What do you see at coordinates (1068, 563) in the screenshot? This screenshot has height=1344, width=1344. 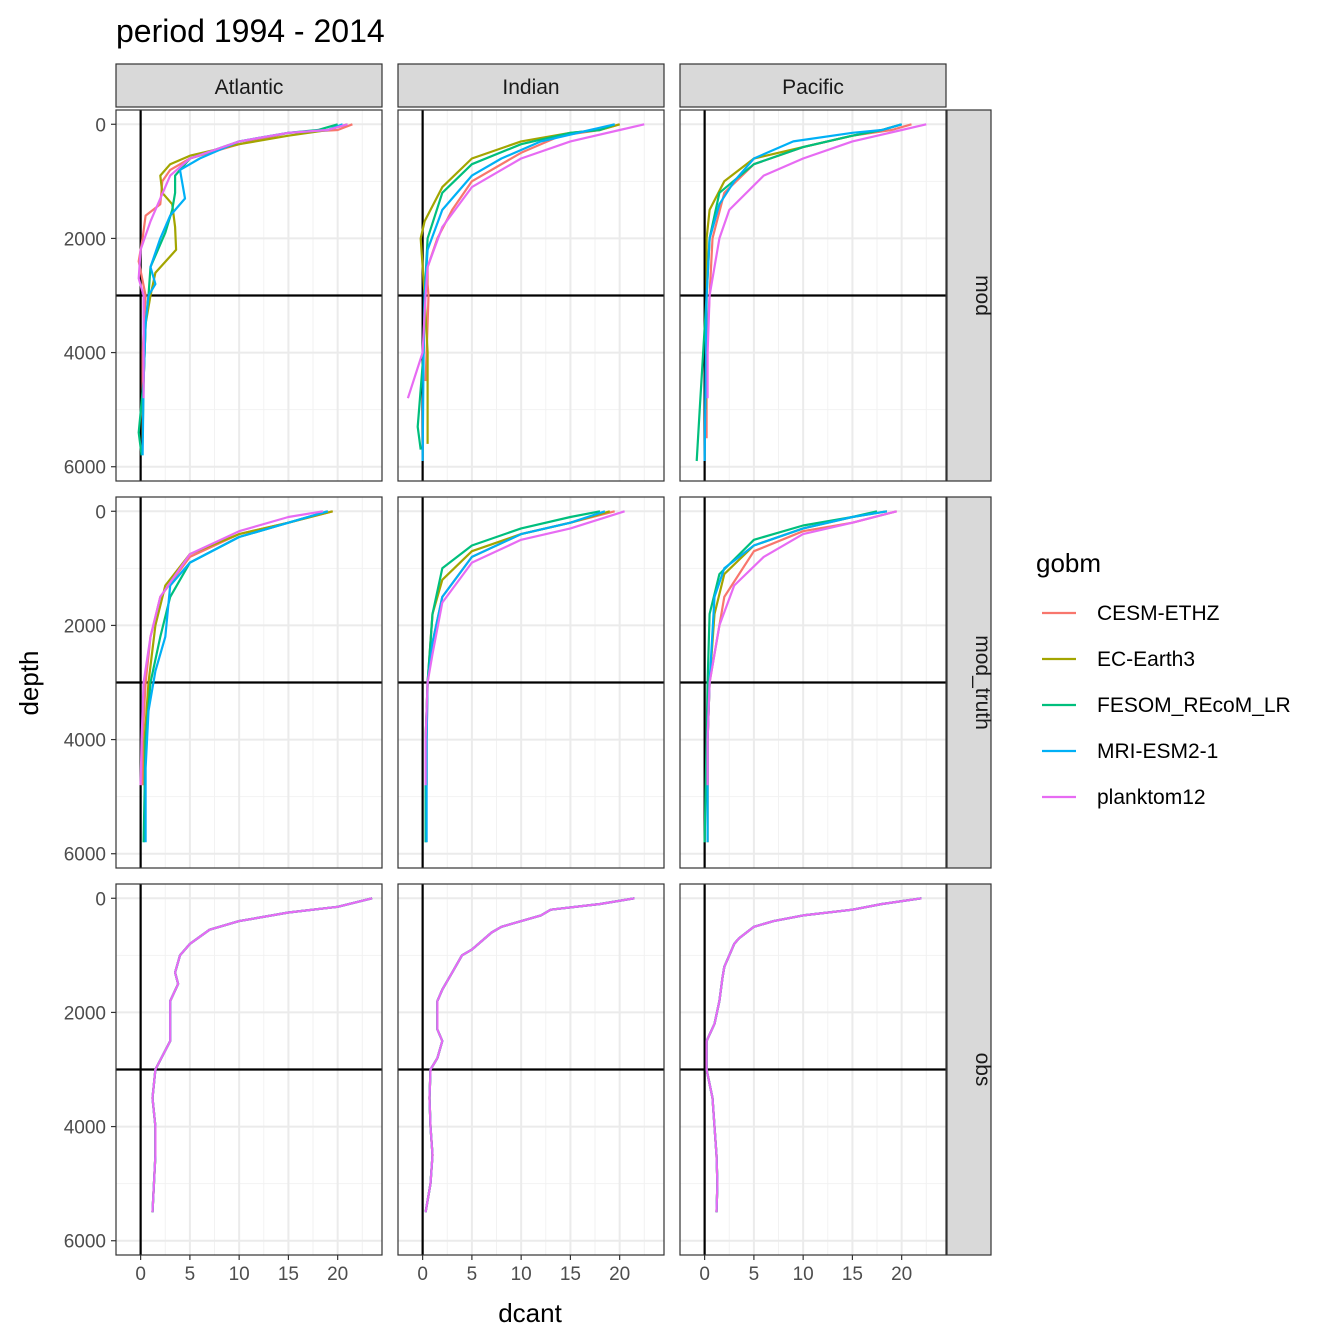 I see `legend-title: gobm` at bounding box center [1068, 563].